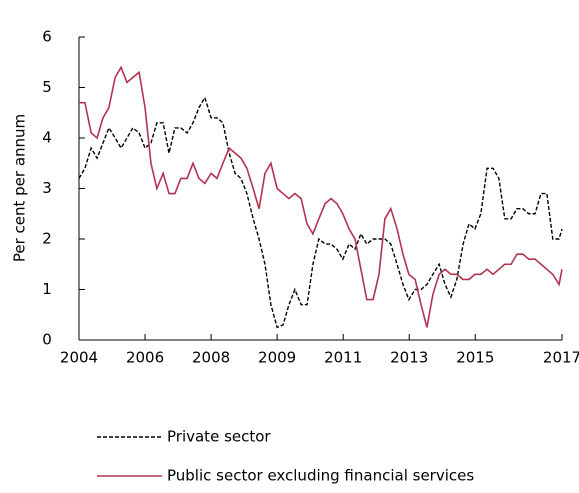 The height and width of the screenshot is (493, 579). I want to click on y-tick-label: 1, so click(47, 289).